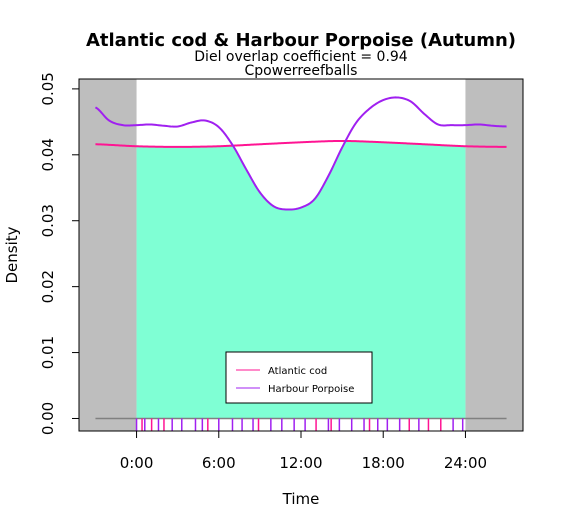 The height and width of the screenshot is (530, 564). Describe the element at coordinates (48, 88) in the screenshot. I see `y-tick-label: 0.05` at that location.